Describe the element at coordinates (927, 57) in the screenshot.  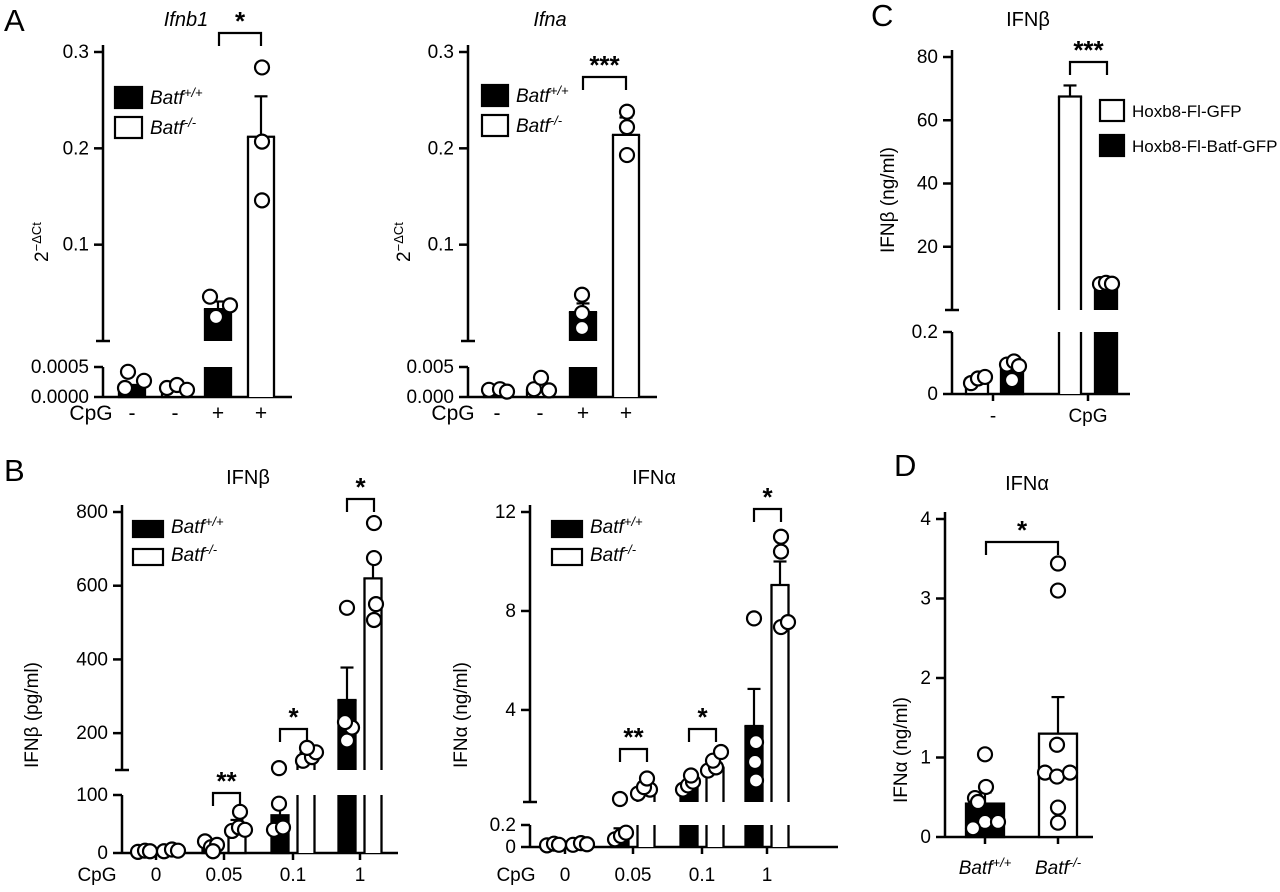
I see `y-tick-label: 80` at that location.